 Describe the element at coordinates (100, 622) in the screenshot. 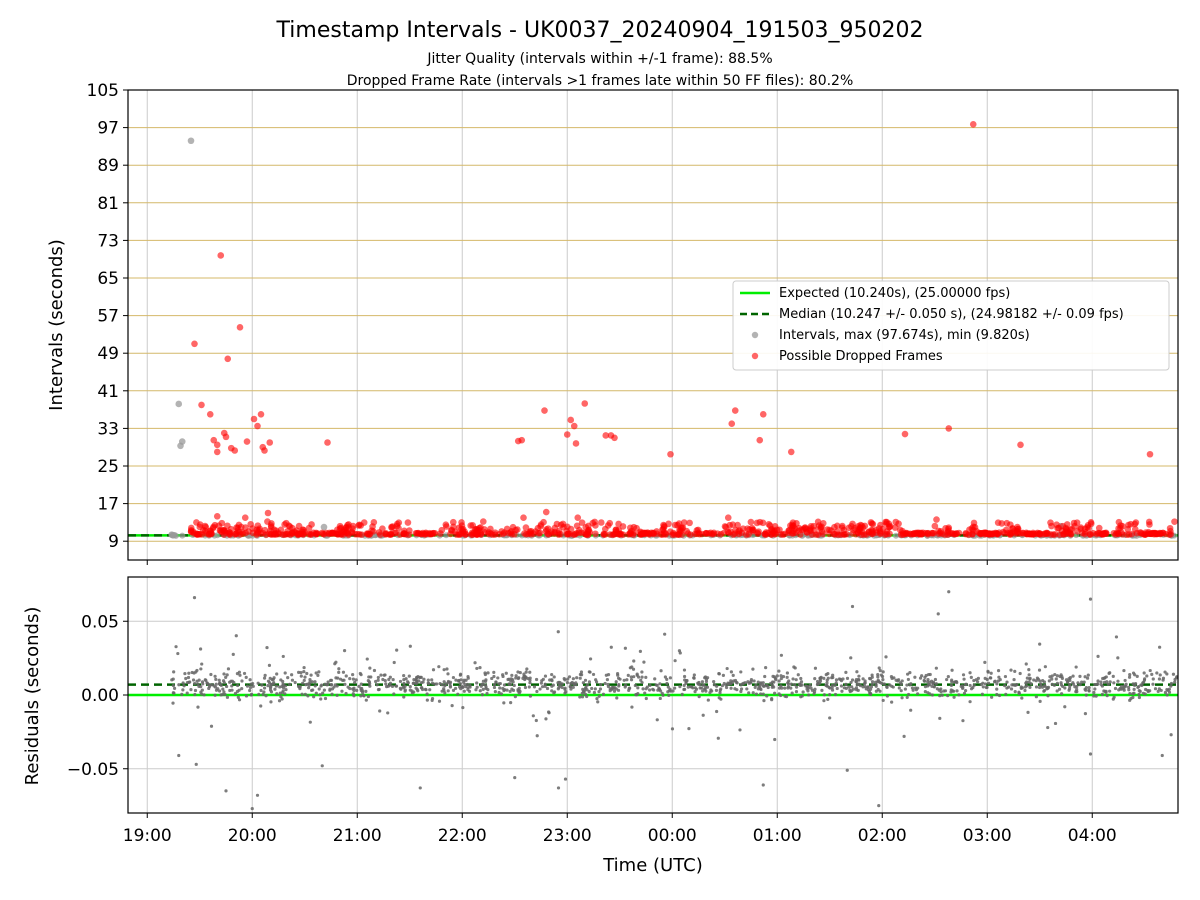

I see `residuals-y-tick-label: 0.05` at that location.